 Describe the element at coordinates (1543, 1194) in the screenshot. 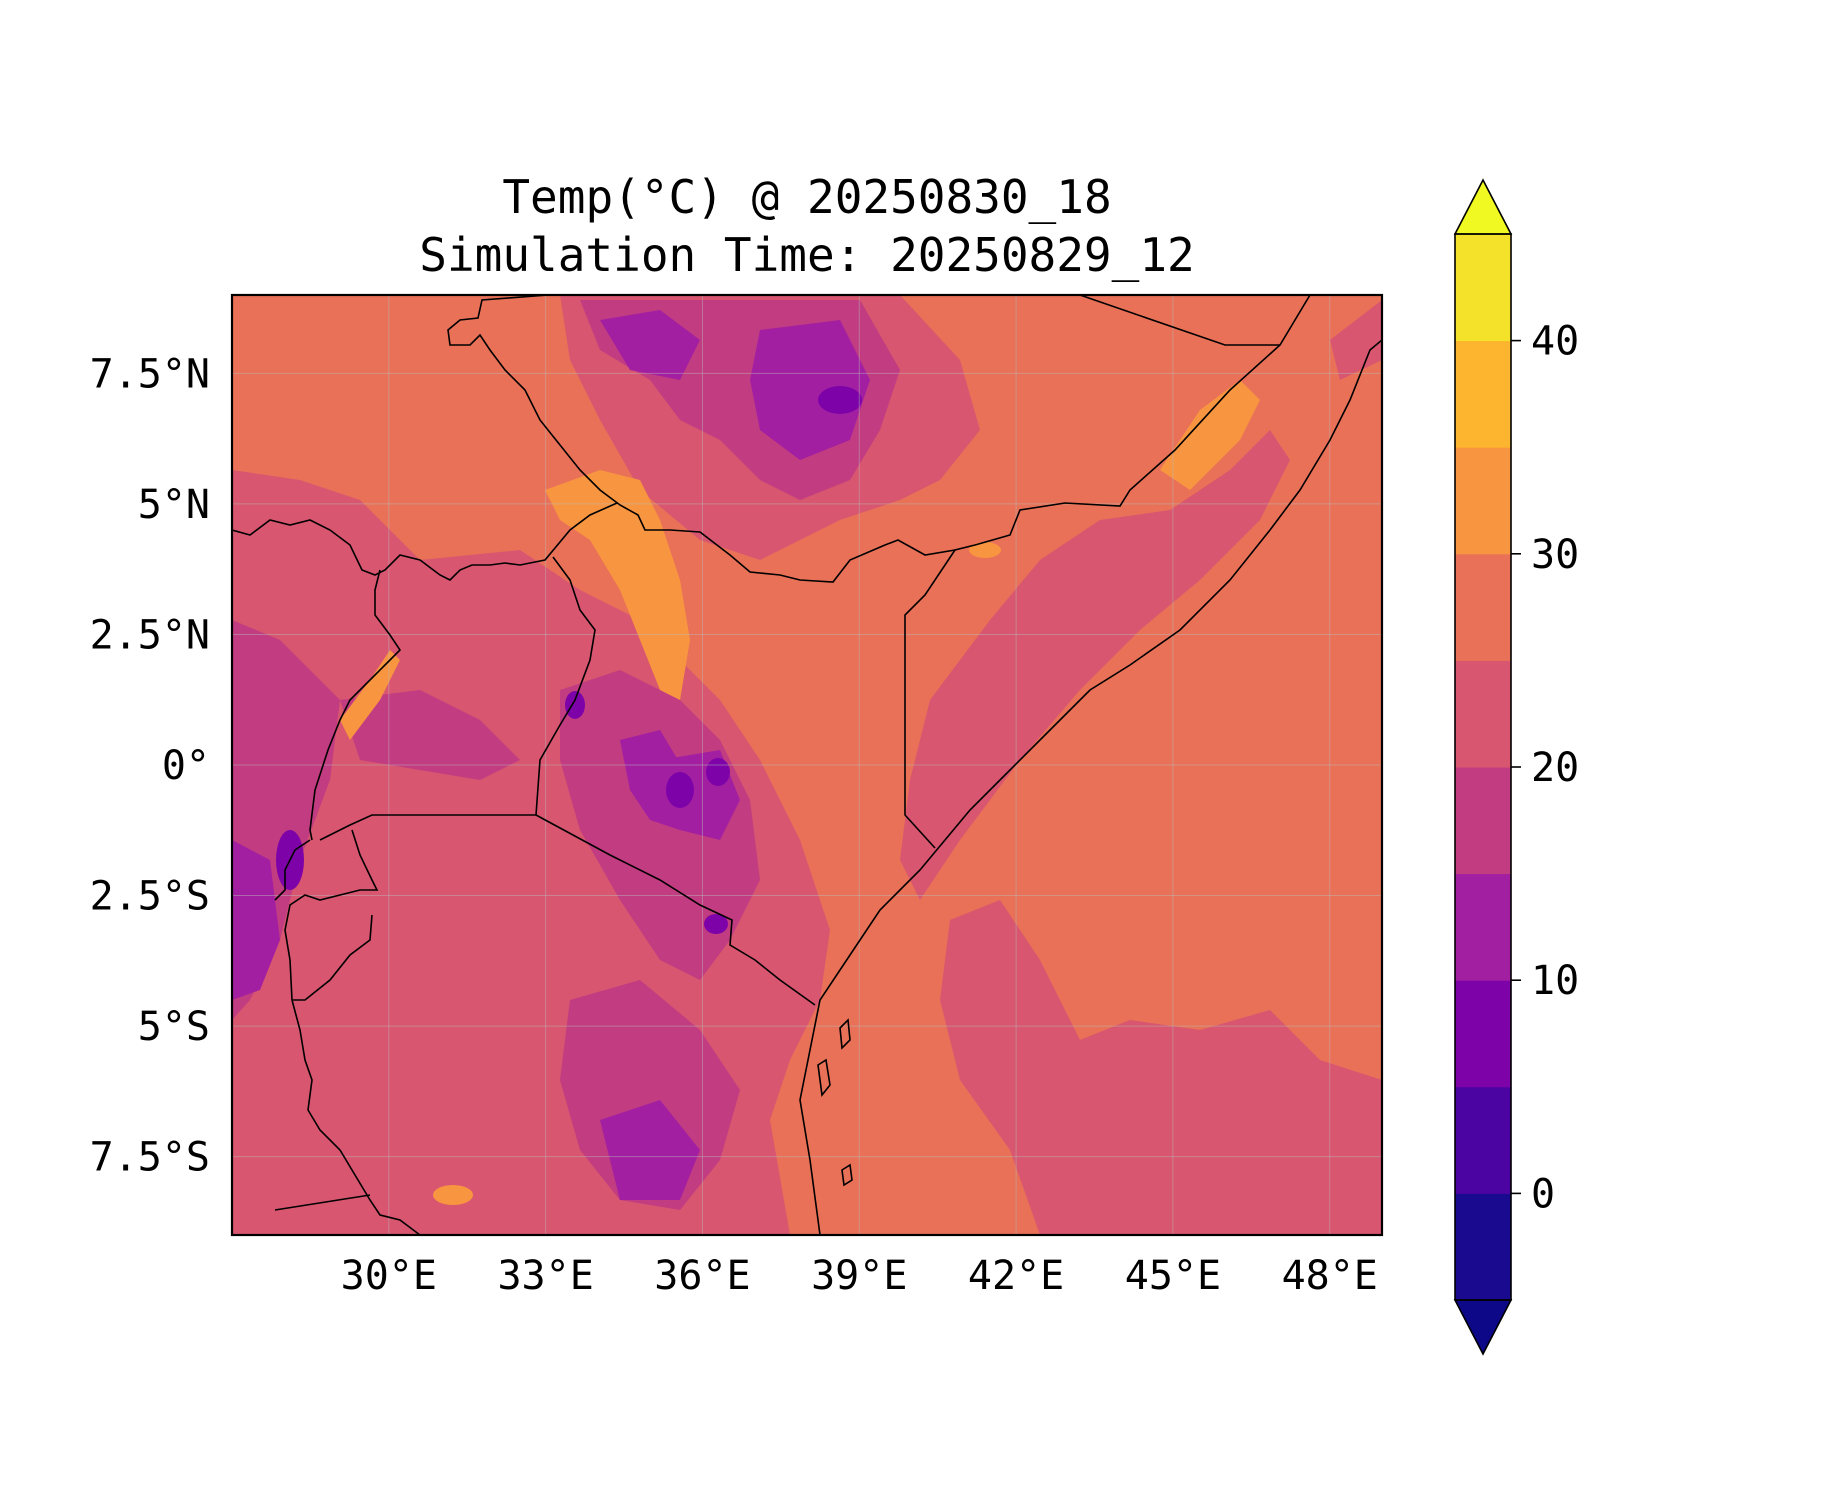

I see `colorbar-tick-label: 0` at that location.